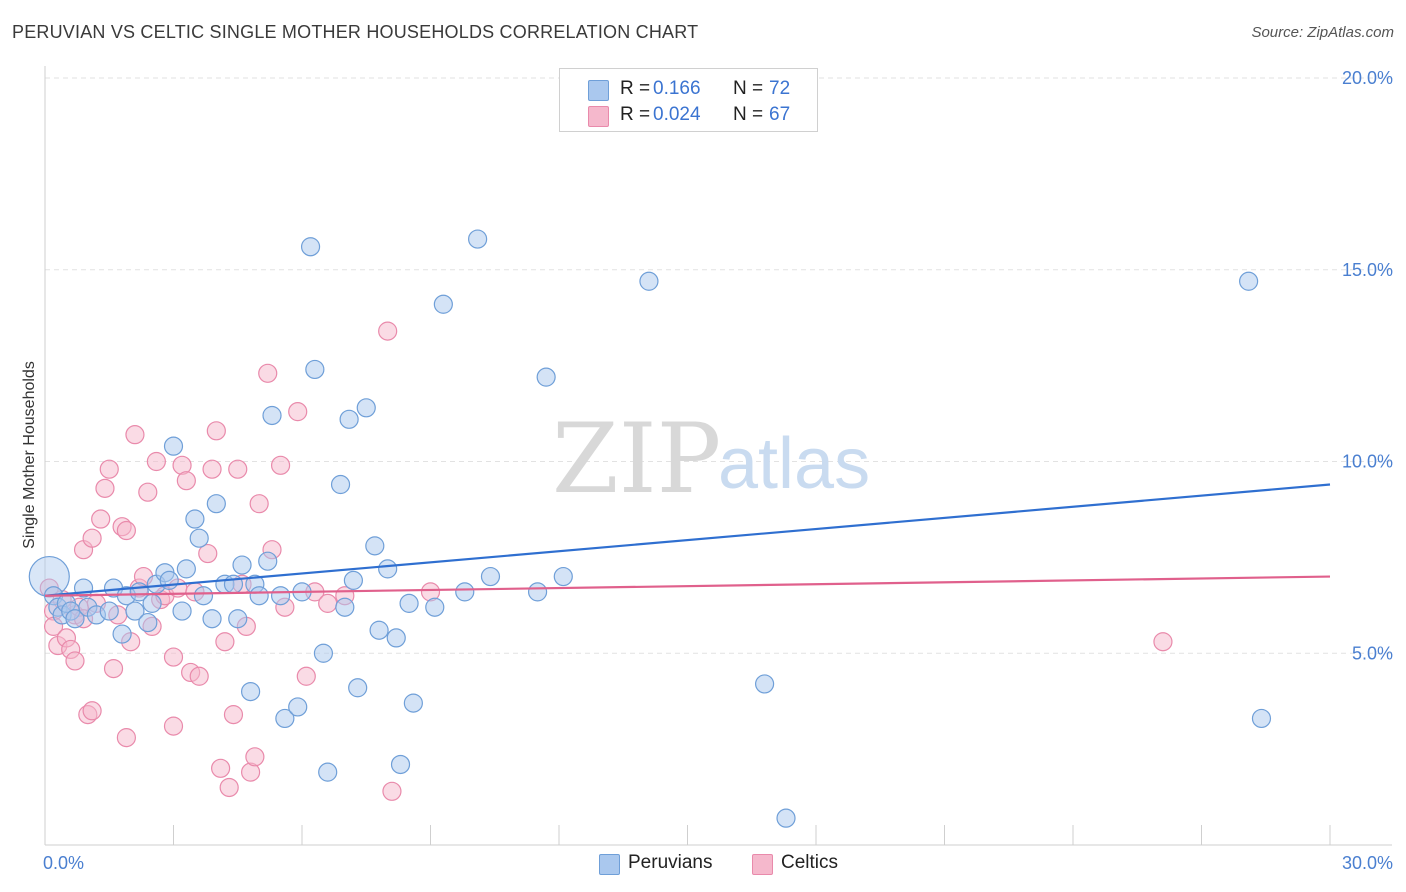 This screenshot has width=1406, height=892. Describe the element at coordinates (1322, 32) in the screenshot. I see `source-label: Source: ZipAtlas.com` at that location.